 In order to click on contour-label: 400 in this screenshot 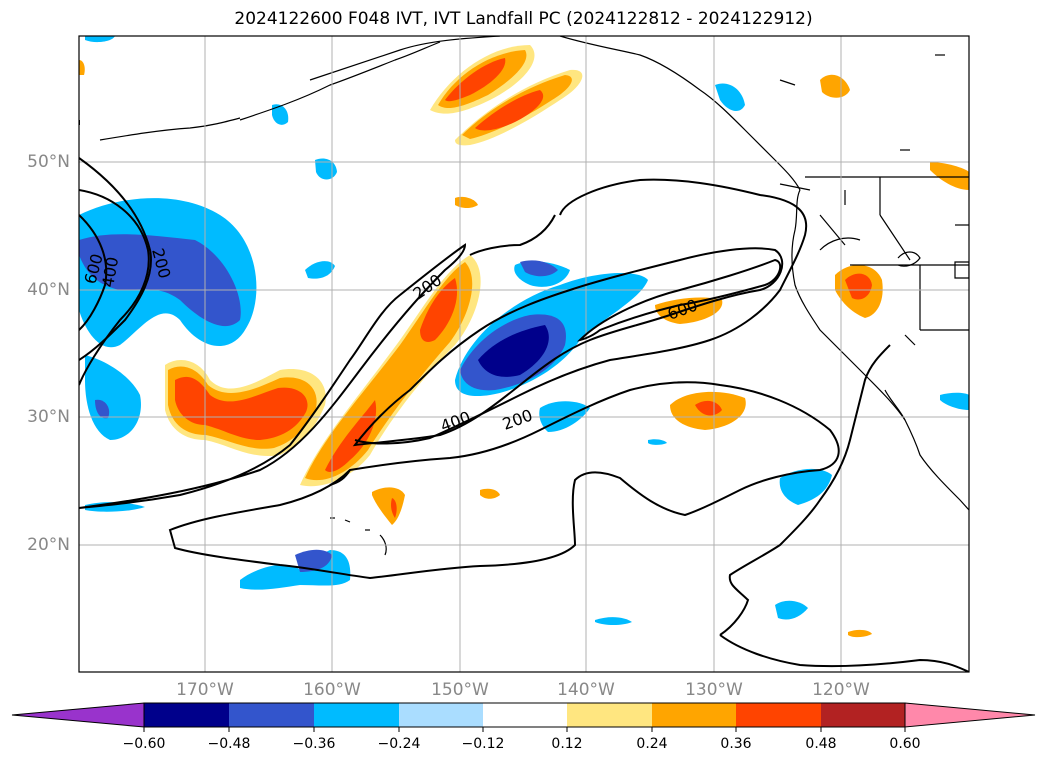, I will do `click(455, 421)`.